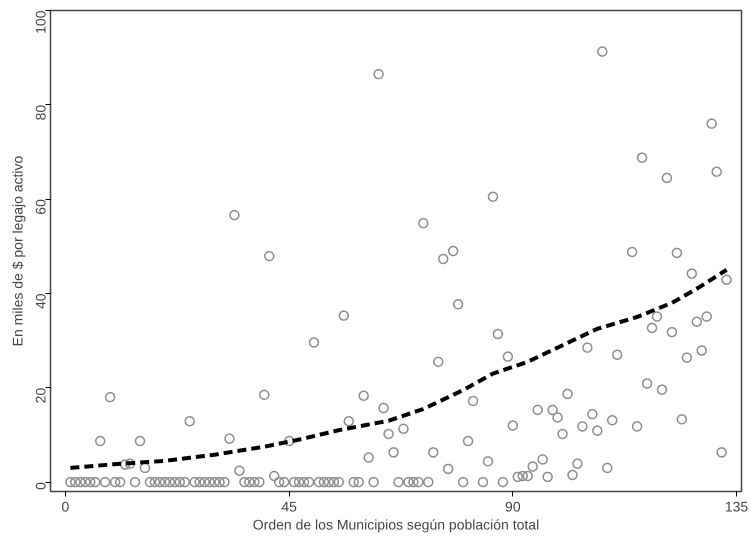 The height and width of the screenshot is (536, 751). What do you see at coordinates (513, 506) in the screenshot?
I see `x-tick-label: 90` at bounding box center [513, 506].